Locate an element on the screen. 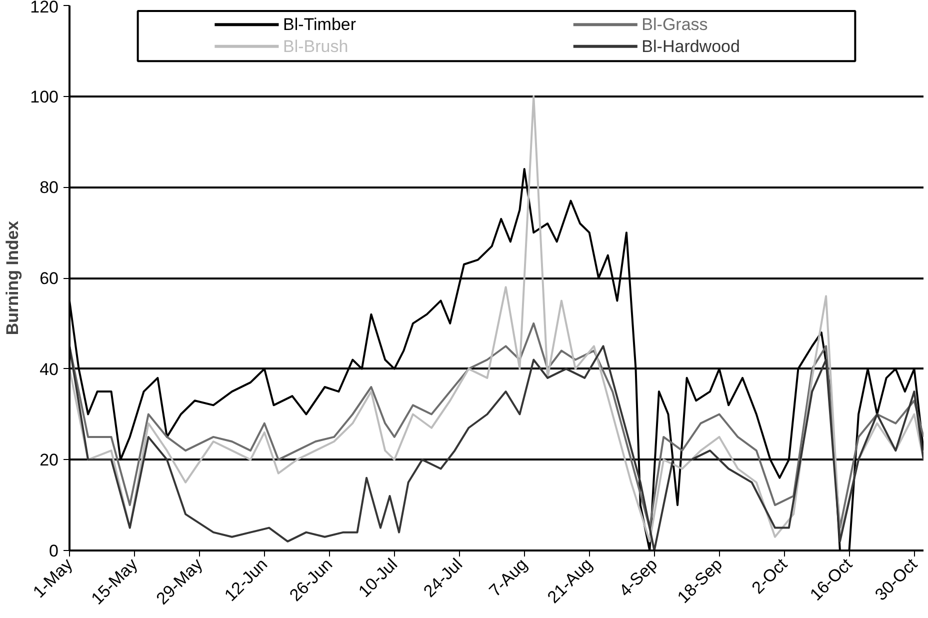 The width and height of the screenshot is (928, 618). y-tick-label: 100 is located at coordinates (44, 96).